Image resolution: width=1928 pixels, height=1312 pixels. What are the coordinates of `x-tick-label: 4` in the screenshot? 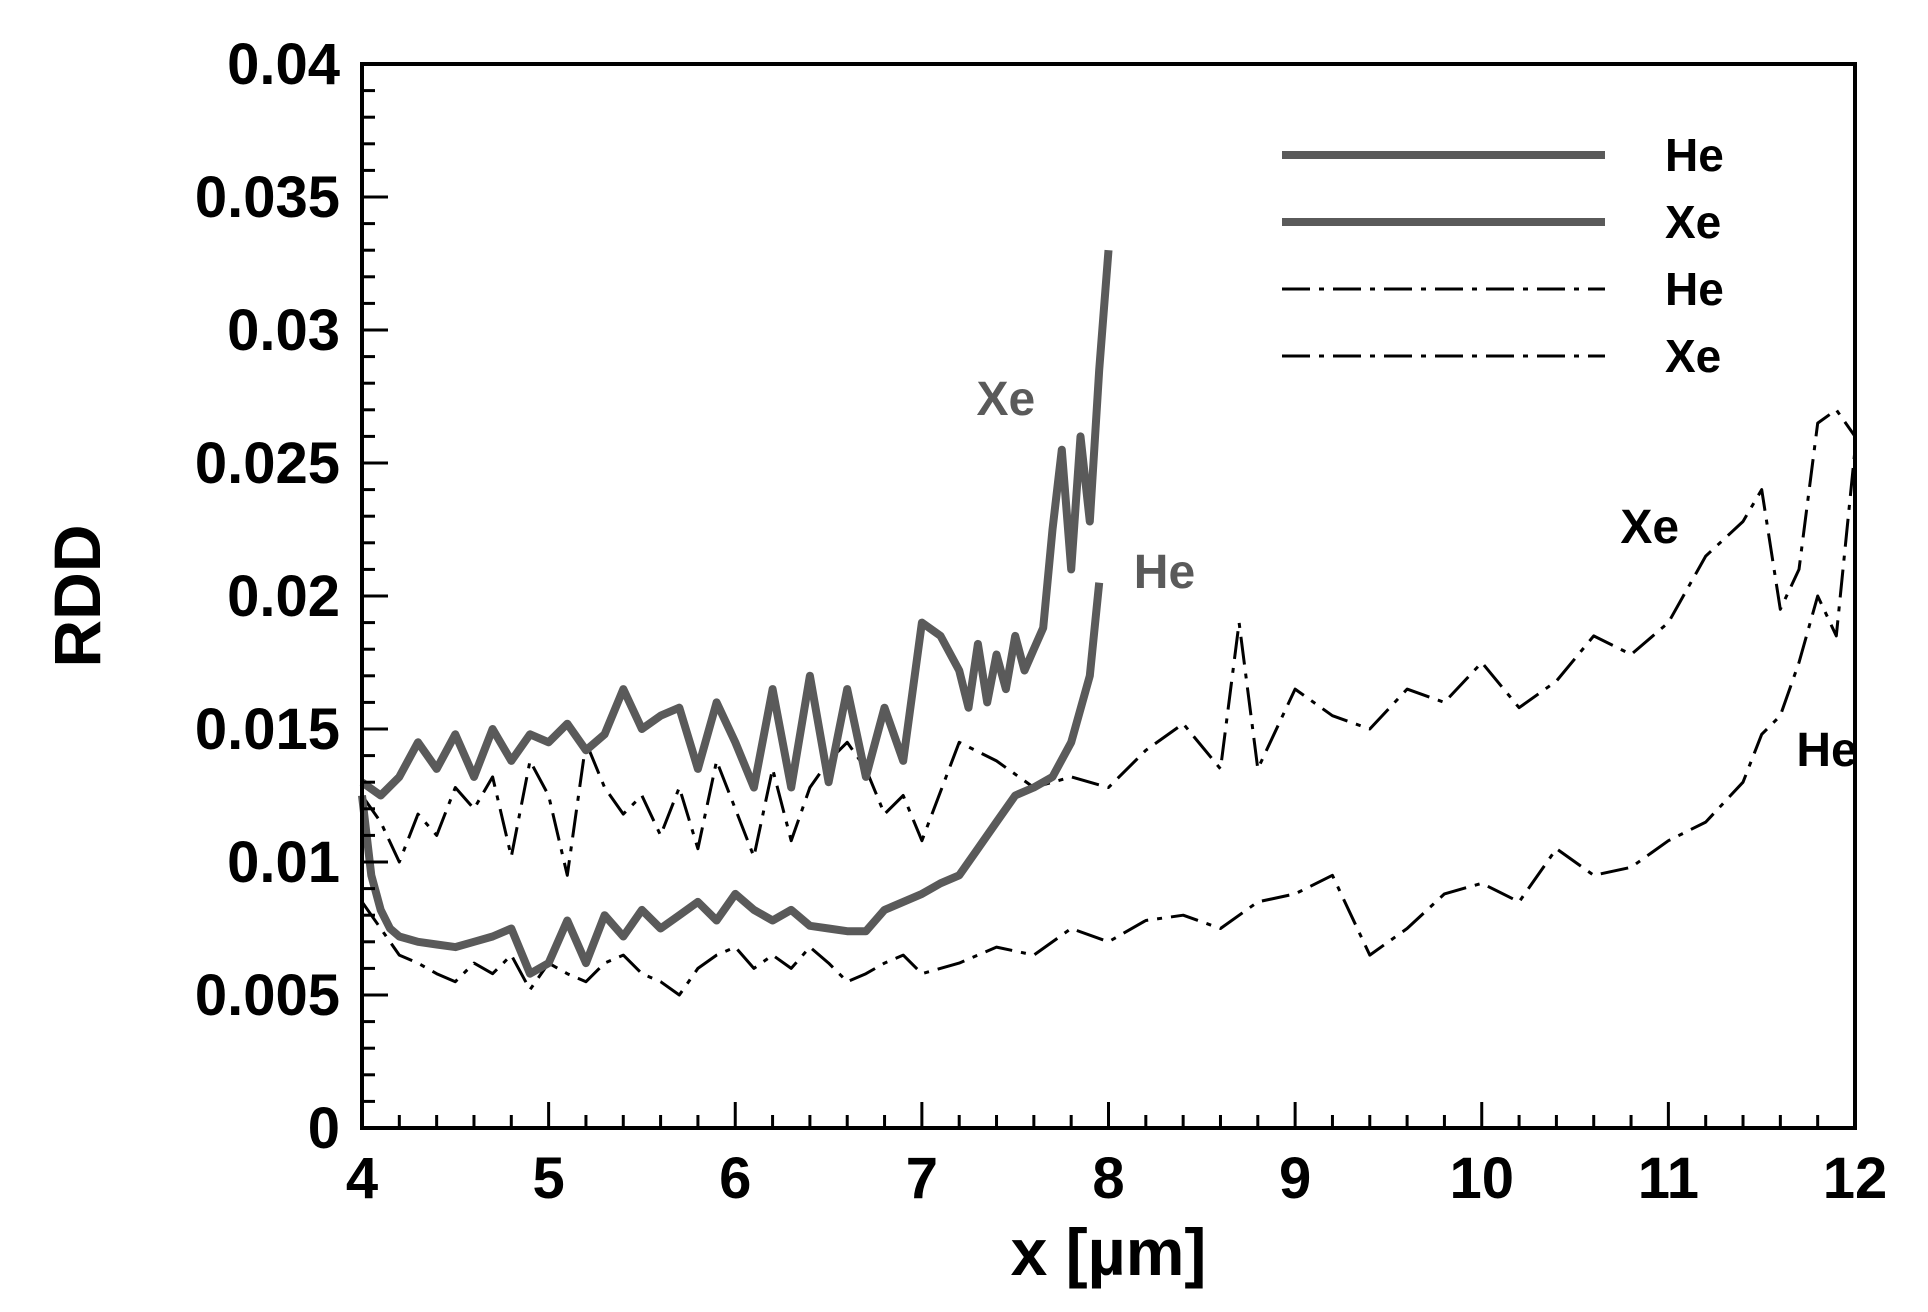 It's located at (362, 1178).